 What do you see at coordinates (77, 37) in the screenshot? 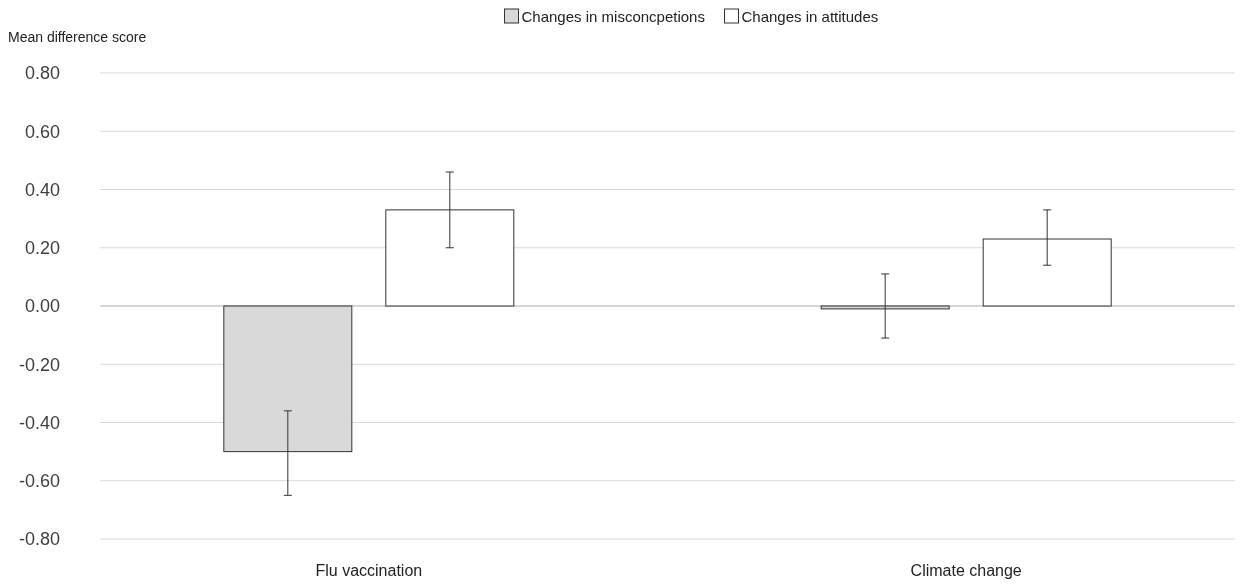
I see `y-axis-title: Mean difference score` at bounding box center [77, 37].